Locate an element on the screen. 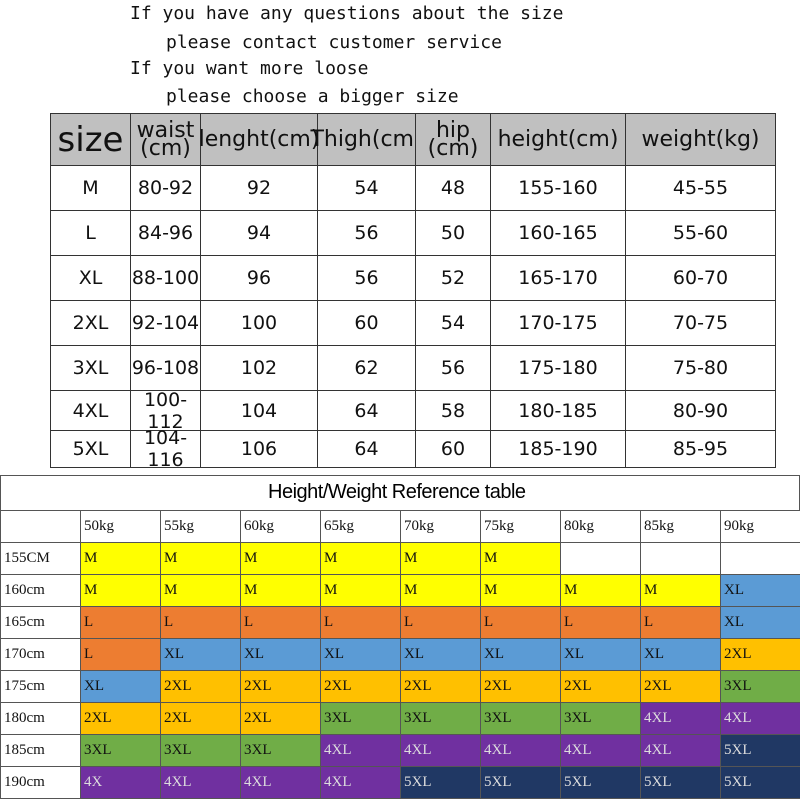  table-cell: 62 is located at coordinates (366, 368).